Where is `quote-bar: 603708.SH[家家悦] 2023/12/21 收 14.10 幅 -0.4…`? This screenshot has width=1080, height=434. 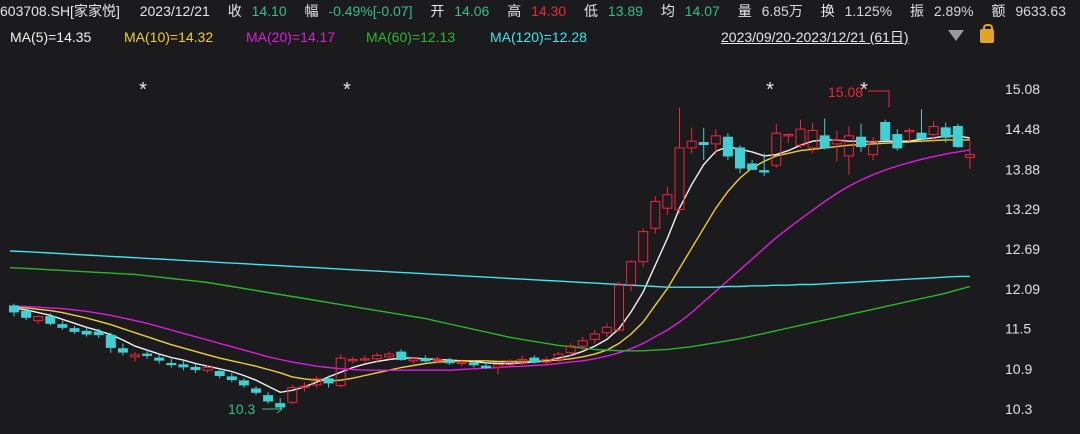
quote-bar: 603708.SH[家家悦] 2023/12/21 收 14.10 幅 -0.4… is located at coordinates (540, 11).